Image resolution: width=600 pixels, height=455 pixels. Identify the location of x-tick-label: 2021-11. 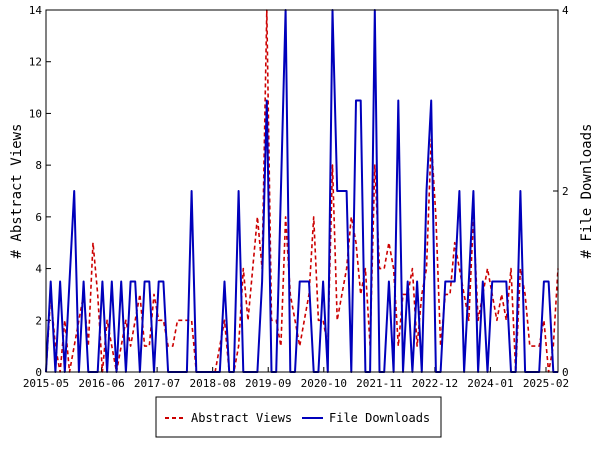
(379, 383).